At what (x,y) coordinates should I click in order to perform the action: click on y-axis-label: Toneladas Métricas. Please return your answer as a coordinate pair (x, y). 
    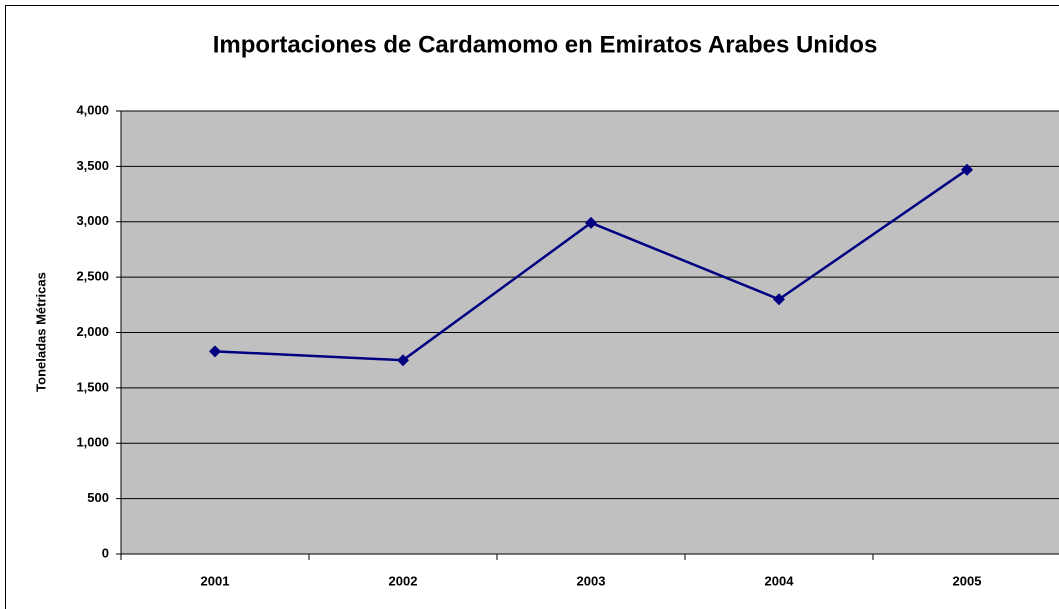
    Looking at the image, I should click on (40, 332).